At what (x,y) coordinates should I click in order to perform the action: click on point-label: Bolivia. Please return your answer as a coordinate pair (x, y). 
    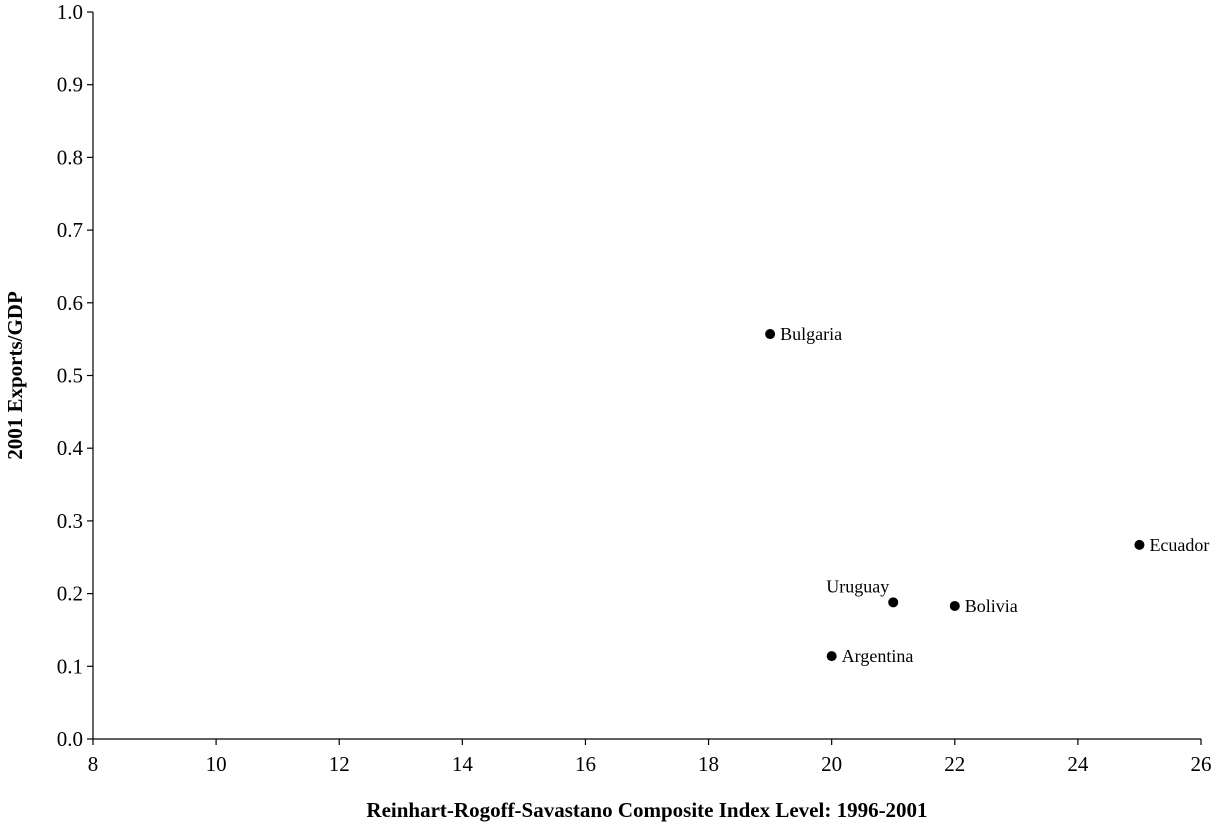
    Looking at the image, I should click on (991, 606).